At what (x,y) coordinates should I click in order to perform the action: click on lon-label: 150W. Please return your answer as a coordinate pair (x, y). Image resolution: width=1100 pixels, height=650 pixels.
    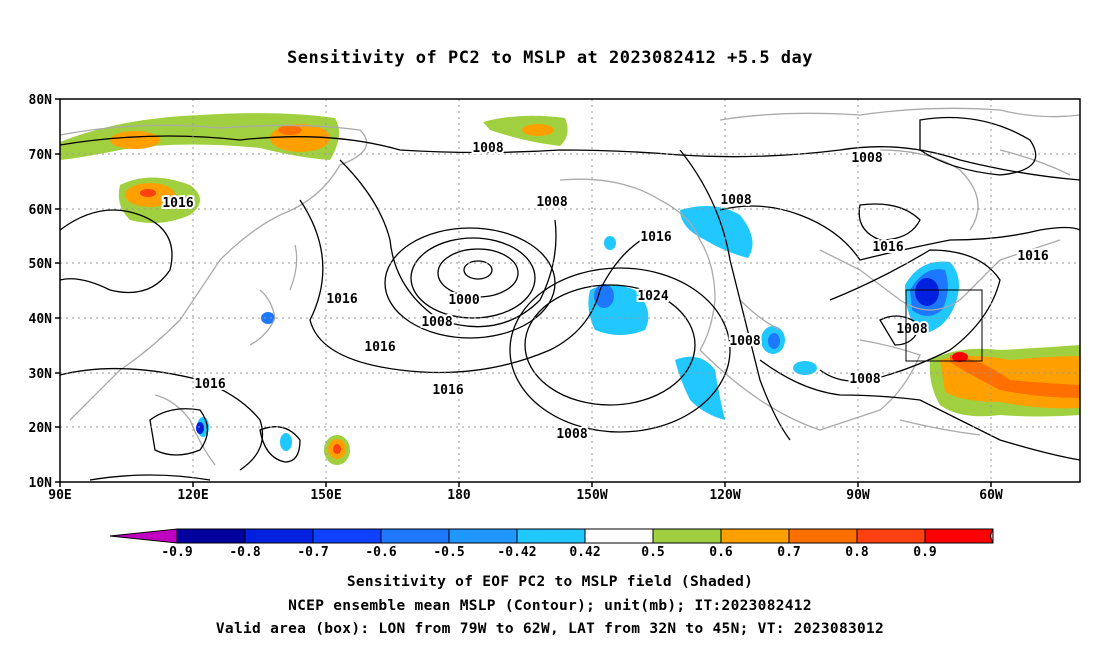
    Looking at the image, I should click on (591, 495).